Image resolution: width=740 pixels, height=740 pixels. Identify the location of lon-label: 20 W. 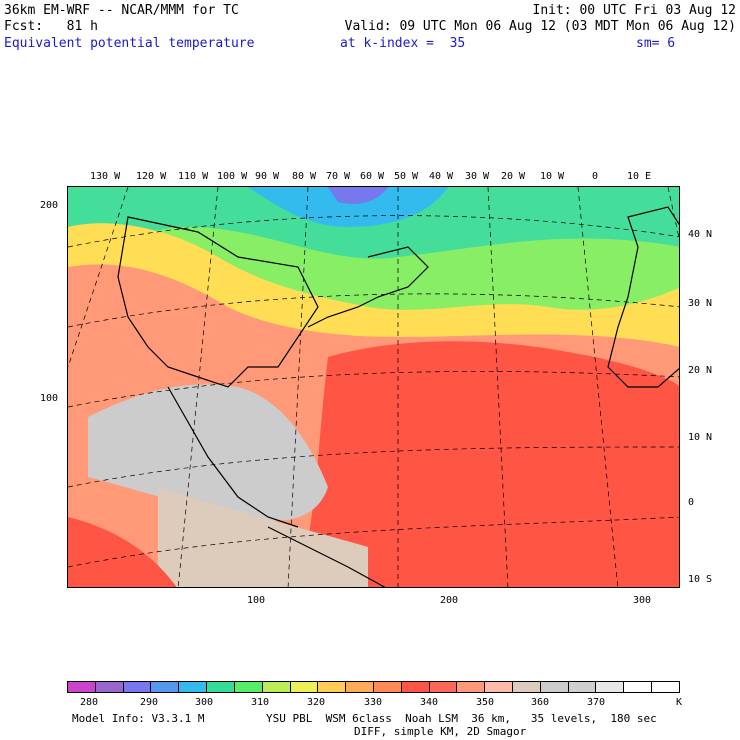
(513, 176).